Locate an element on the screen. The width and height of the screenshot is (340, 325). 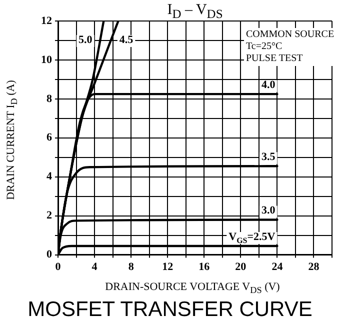
x-tick-label: 0 is located at coordinates (58, 267).